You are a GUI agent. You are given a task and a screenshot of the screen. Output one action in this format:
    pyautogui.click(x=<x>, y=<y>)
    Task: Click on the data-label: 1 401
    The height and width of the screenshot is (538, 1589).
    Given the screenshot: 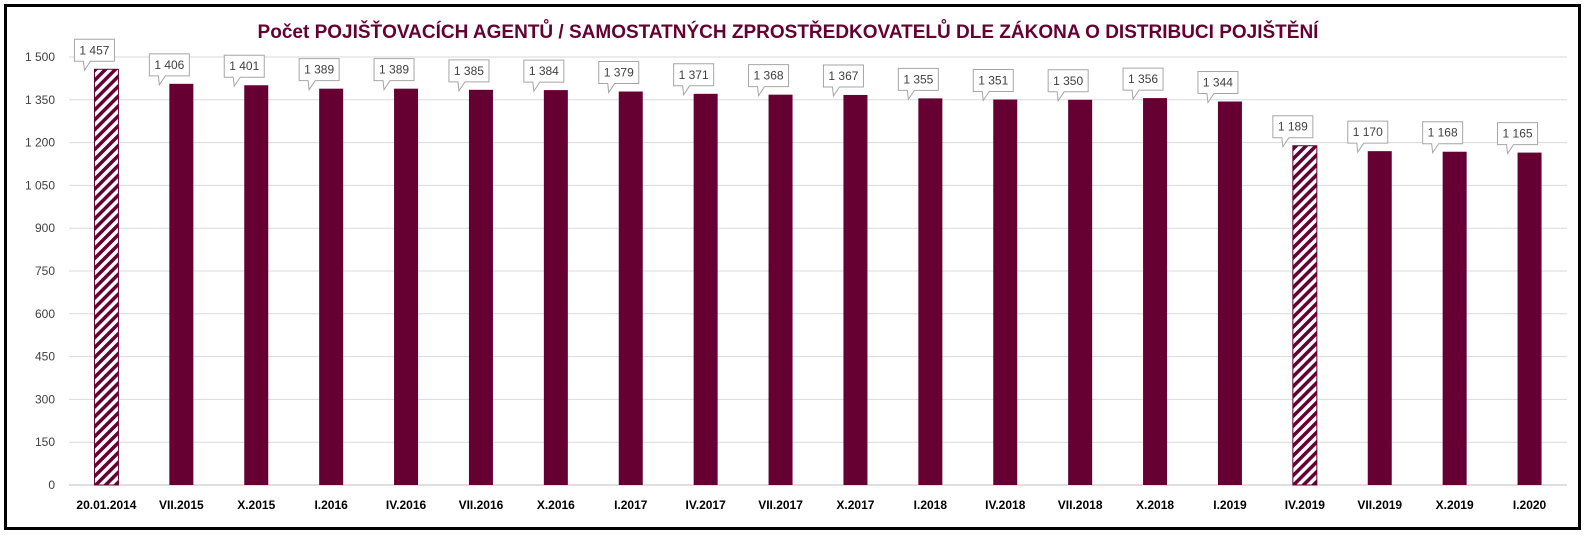 What is the action you would take?
    pyautogui.click(x=244, y=66)
    